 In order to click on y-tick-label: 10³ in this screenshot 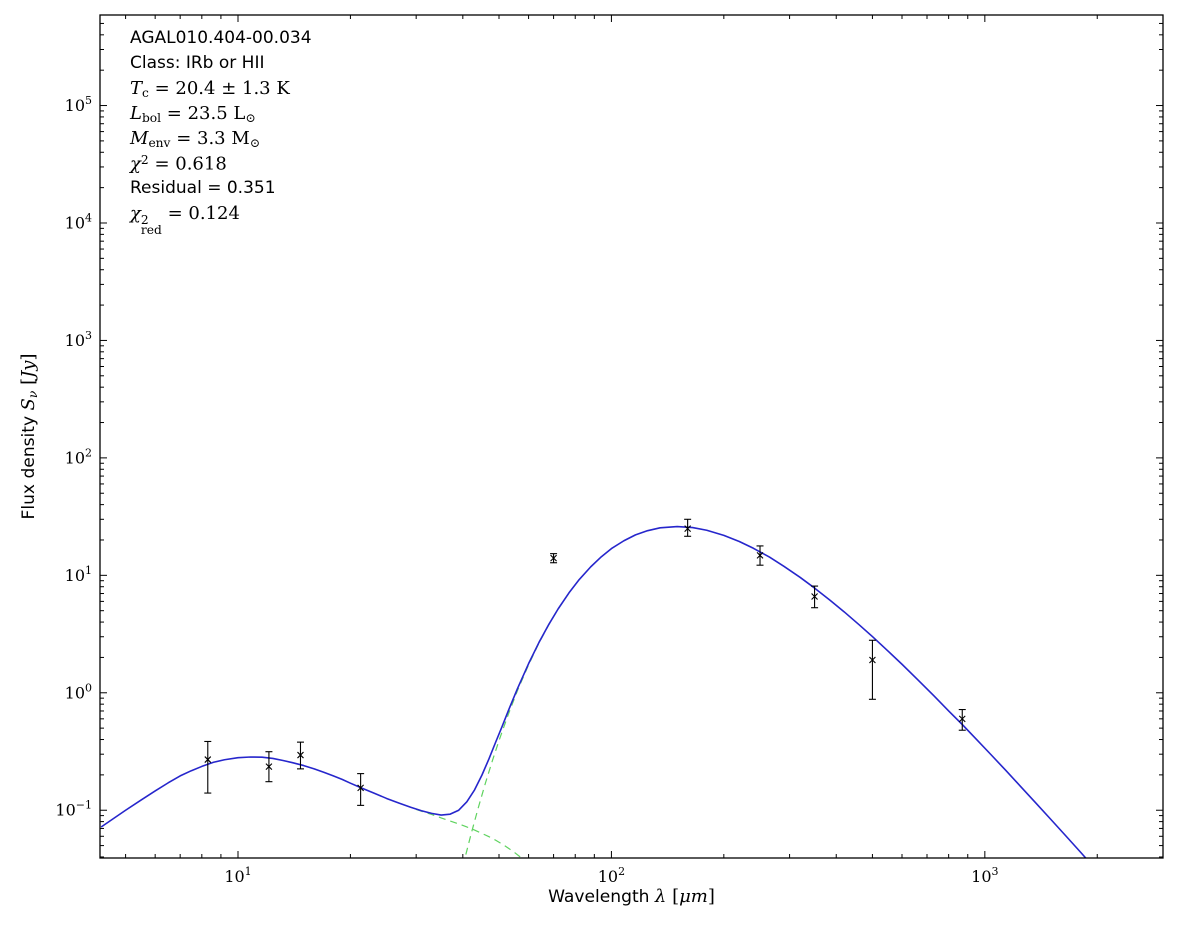, I will do `click(78, 339)`.